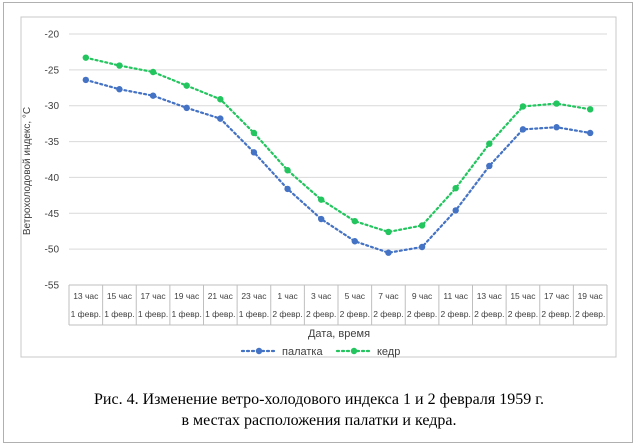 The width and height of the screenshot is (637, 446). What do you see at coordinates (27, 171) in the screenshot?
I see `y-axis-label: Ветрохолодовой индекс, °С` at bounding box center [27, 171].